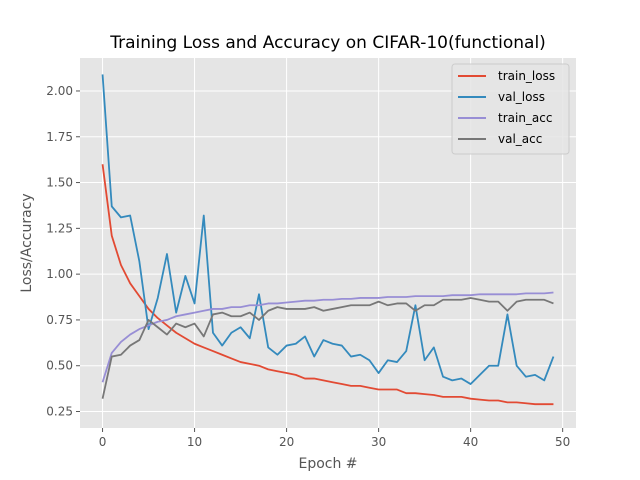  I want to click on x-tick-label: 30, so click(378, 442).